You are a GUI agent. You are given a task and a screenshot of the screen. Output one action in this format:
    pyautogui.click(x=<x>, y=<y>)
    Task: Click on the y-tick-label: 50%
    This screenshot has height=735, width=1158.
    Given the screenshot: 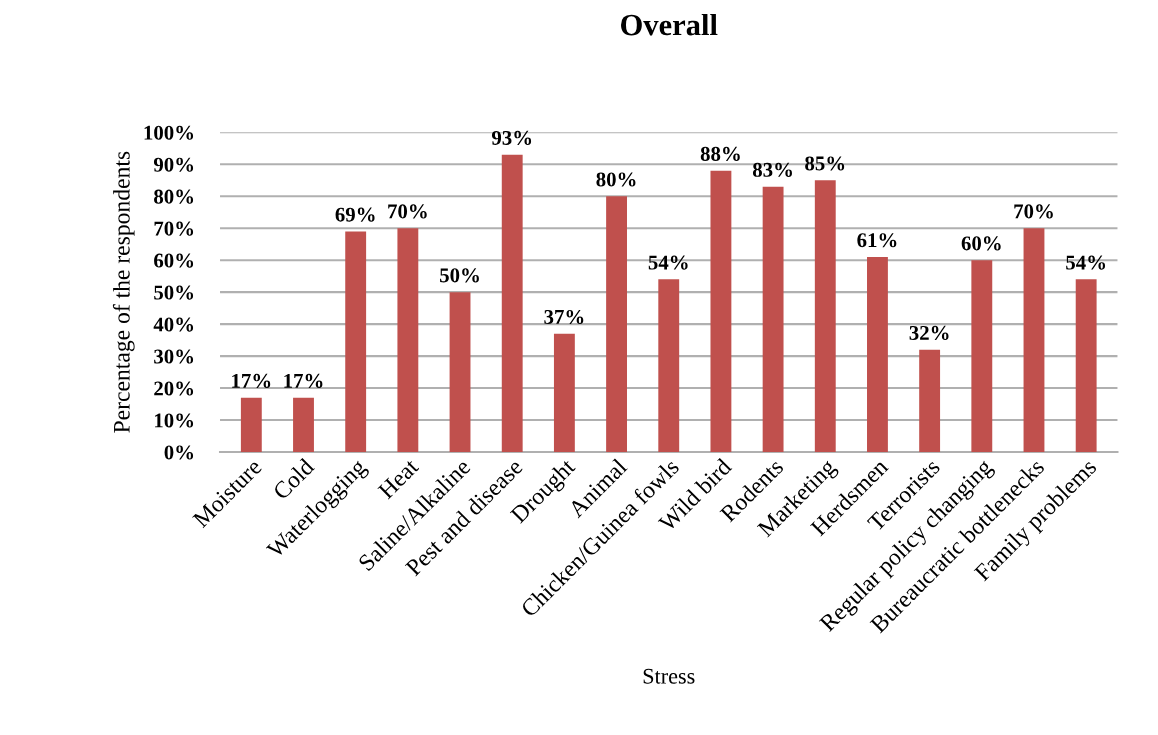 What is the action you would take?
    pyautogui.click(x=174, y=292)
    